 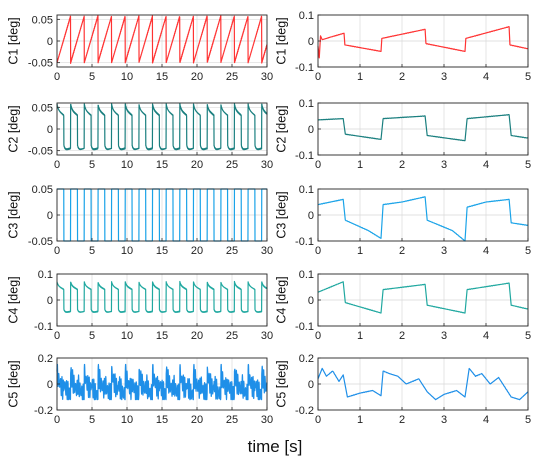 I want to click on chart-panel: 0 1 2 3 4 5-0.100.1C3 [deg], so click(x=402, y=220).